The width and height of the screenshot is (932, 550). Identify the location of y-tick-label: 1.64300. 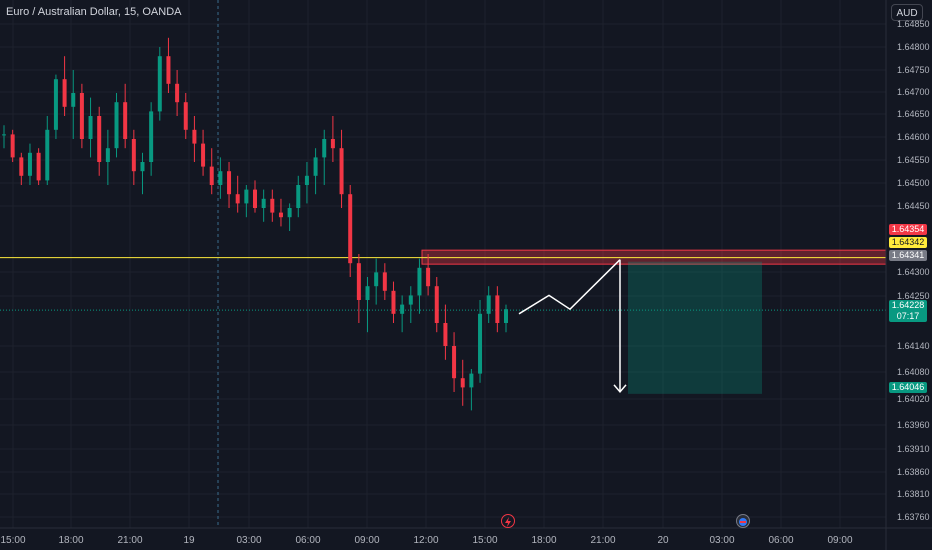
(913, 272).